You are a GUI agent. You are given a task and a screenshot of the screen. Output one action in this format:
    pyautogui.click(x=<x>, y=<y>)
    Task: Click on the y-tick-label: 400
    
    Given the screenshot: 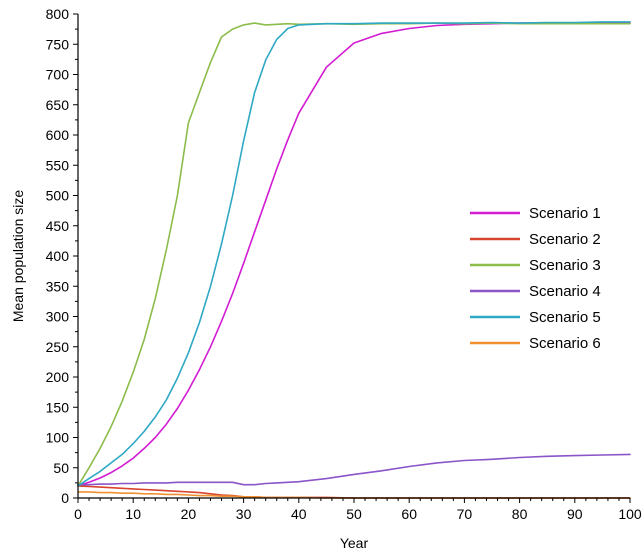 What is the action you would take?
    pyautogui.click(x=58, y=256)
    